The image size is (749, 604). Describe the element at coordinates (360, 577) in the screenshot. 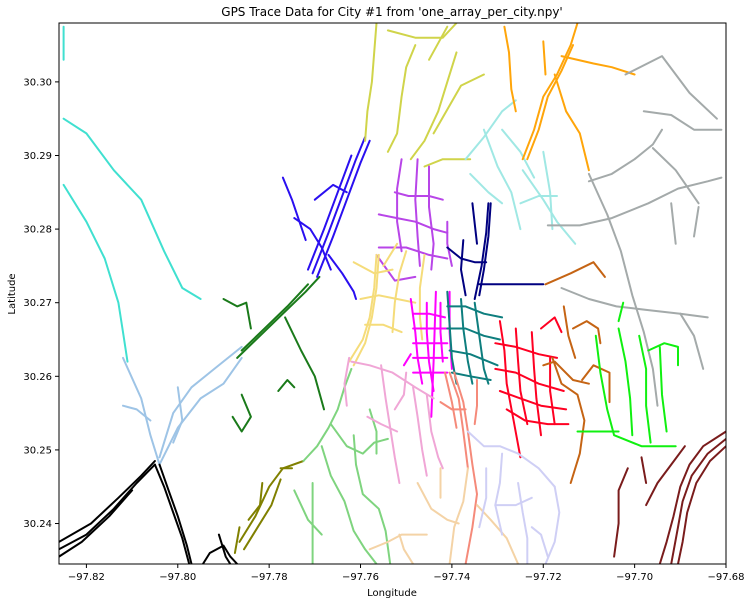

I see `x-tick-label: −97.76` at that location.